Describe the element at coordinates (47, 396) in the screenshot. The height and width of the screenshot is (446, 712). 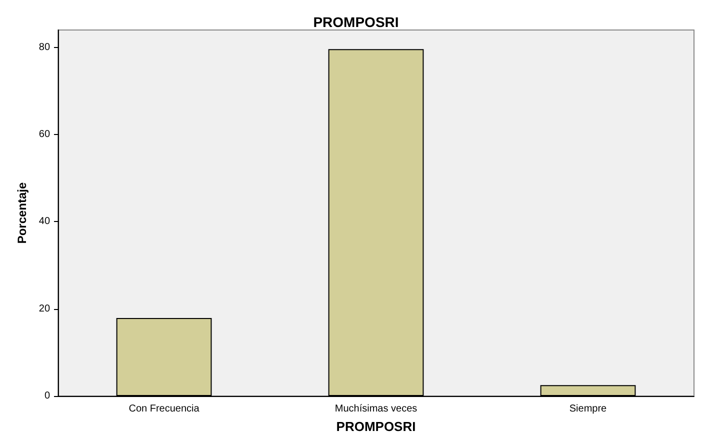
I see `y-tick-label: 0` at that location.